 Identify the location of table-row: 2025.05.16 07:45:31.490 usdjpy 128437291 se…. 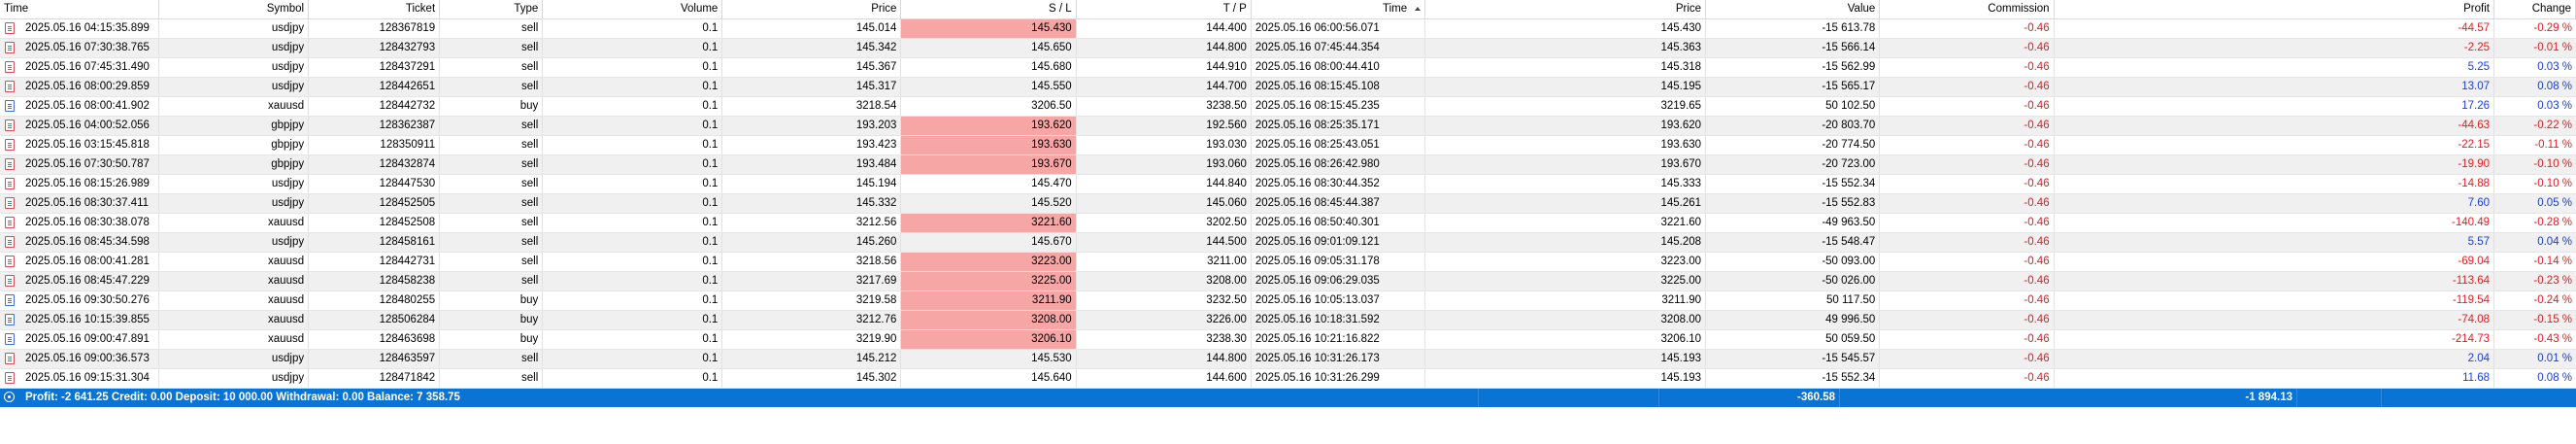
(1288, 68).